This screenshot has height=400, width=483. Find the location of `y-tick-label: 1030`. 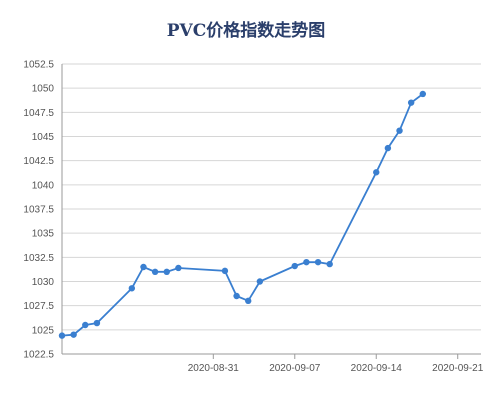

y-tick-label: 1030 is located at coordinates (43, 282).